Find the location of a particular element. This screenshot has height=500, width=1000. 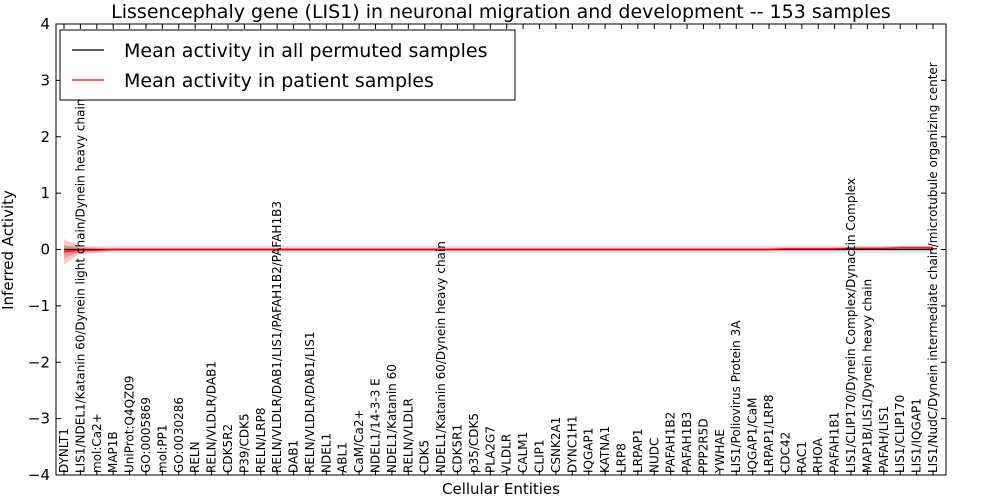

x-tick-label: PAFAH/LIS1 is located at coordinates (884, 439).